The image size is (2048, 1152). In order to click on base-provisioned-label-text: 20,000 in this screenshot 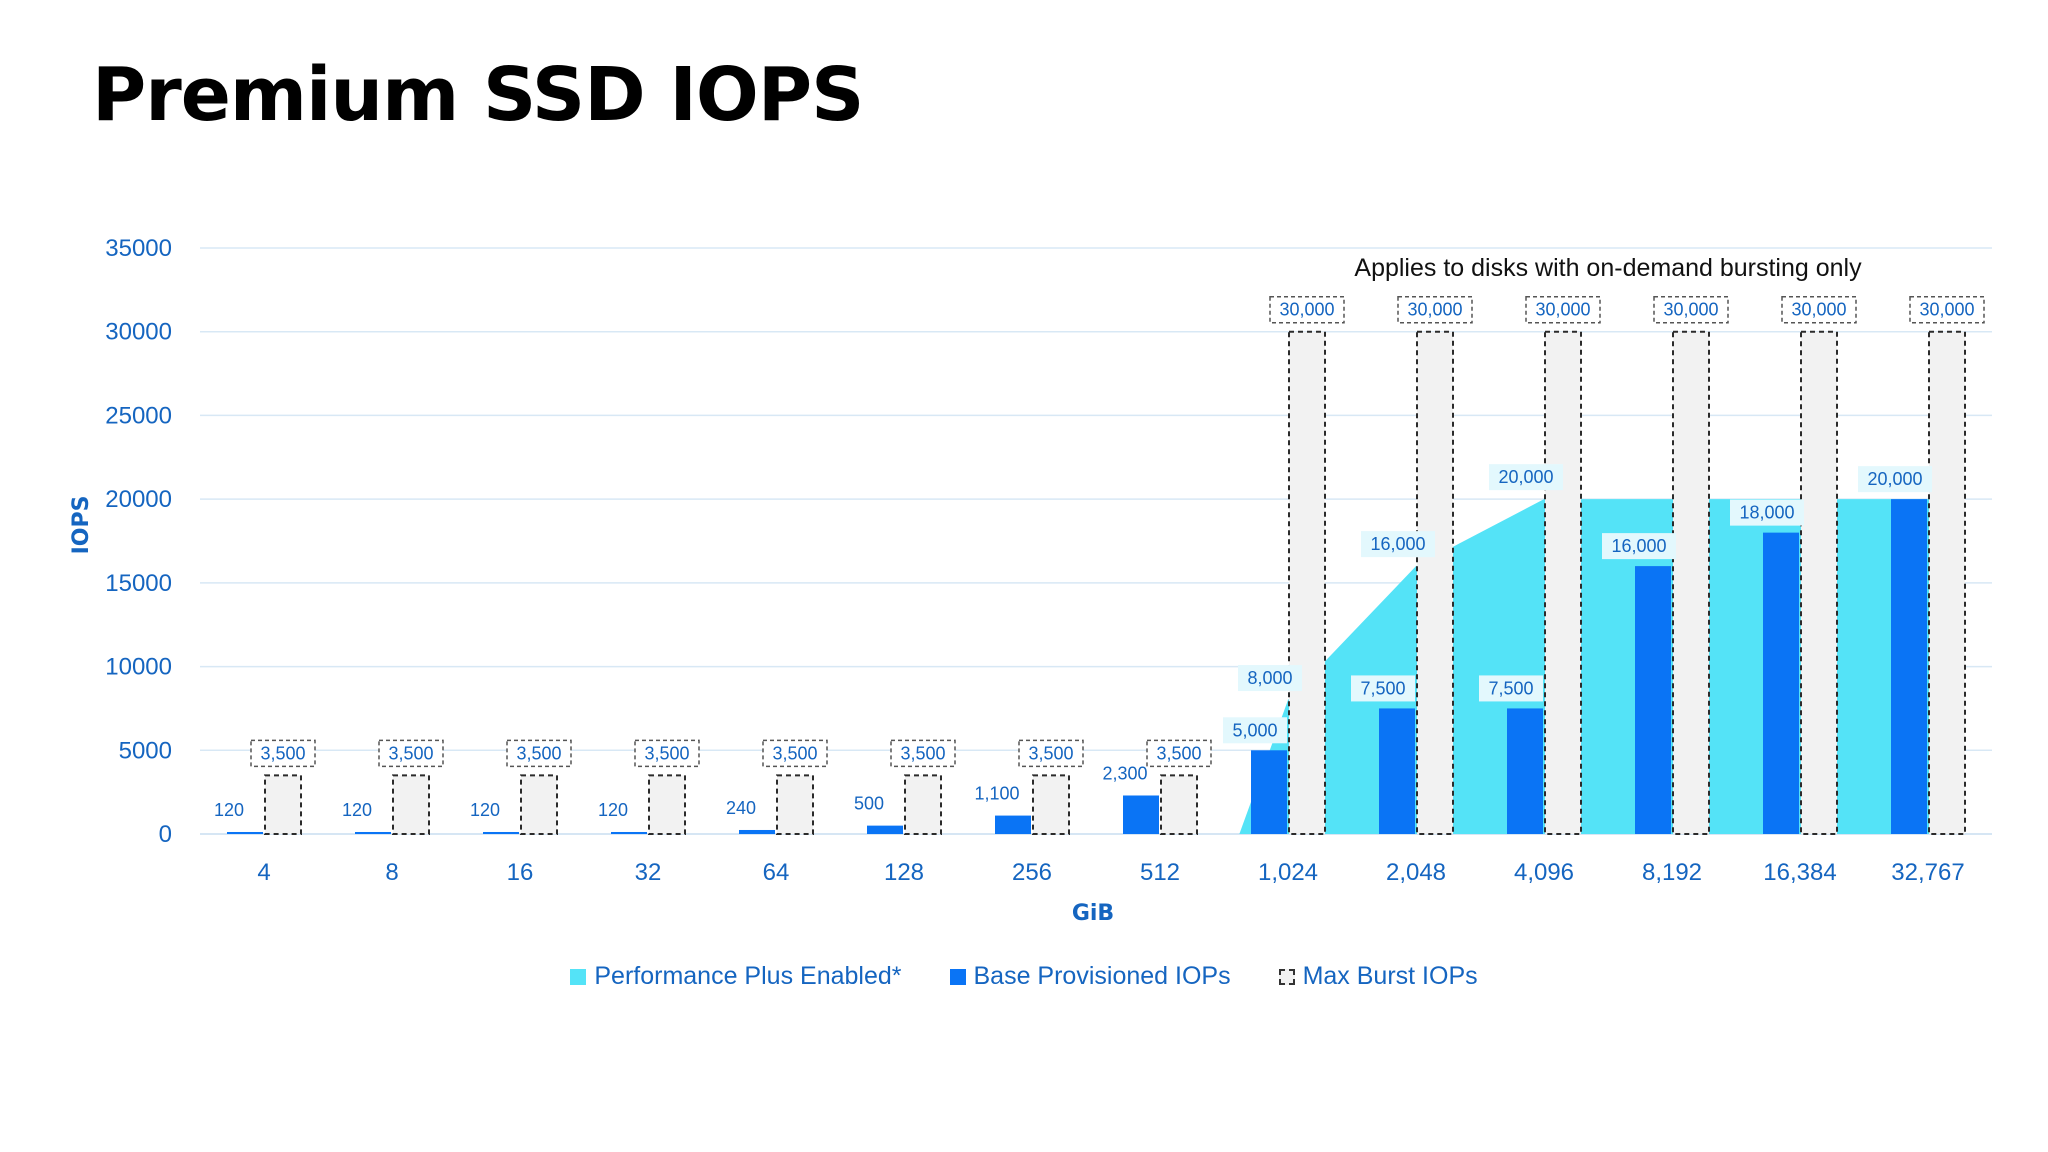, I will do `click(1894, 479)`.